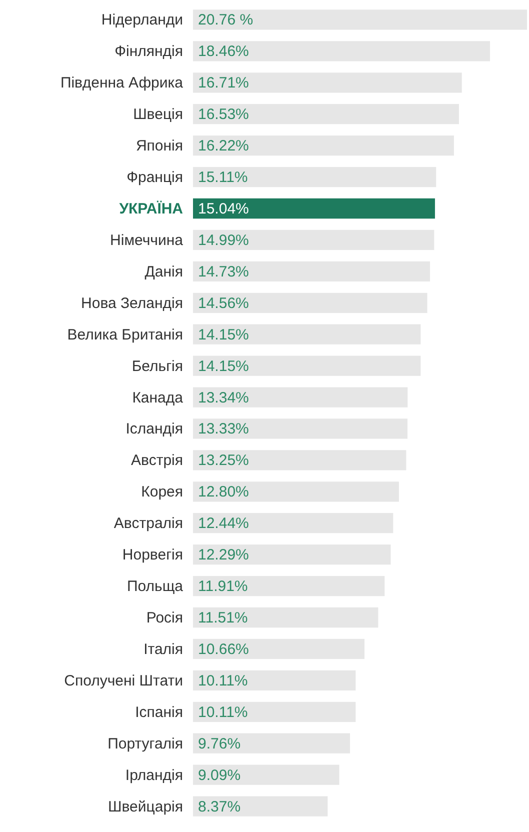  I want to click on y-tick-label: Франція, so click(154, 177).